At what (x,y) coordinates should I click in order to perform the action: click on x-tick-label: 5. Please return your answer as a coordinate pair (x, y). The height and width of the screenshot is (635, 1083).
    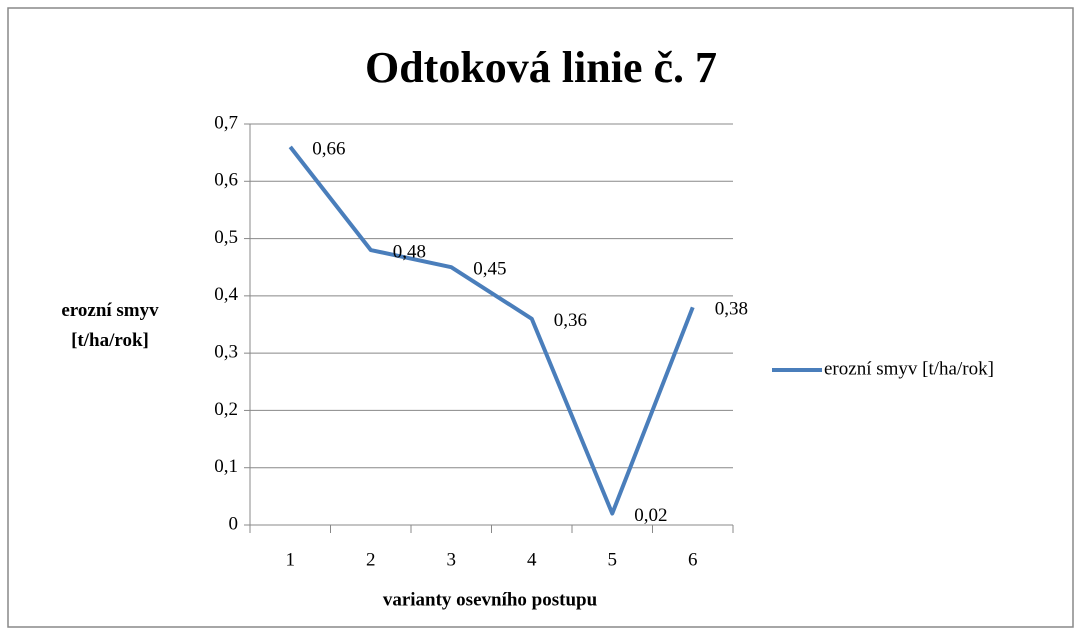
    Looking at the image, I should click on (613, 559).